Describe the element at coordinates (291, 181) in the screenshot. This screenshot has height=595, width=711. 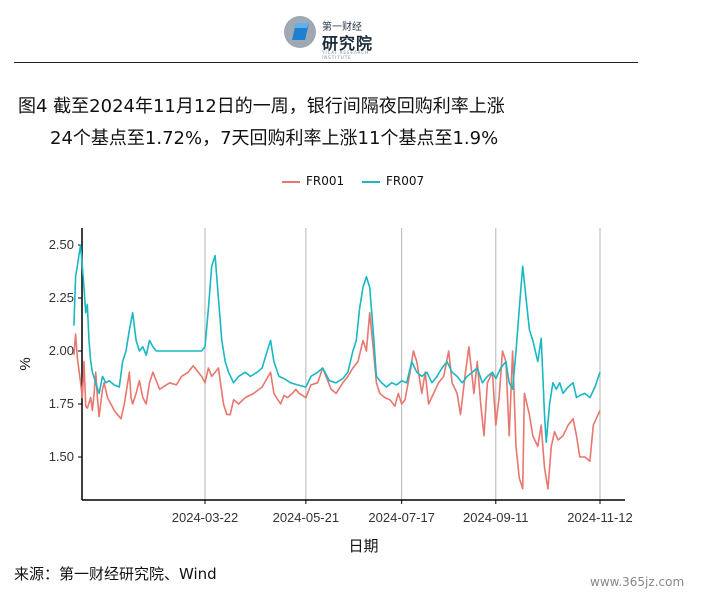
I see `legend-swatch-fr001` at that location.